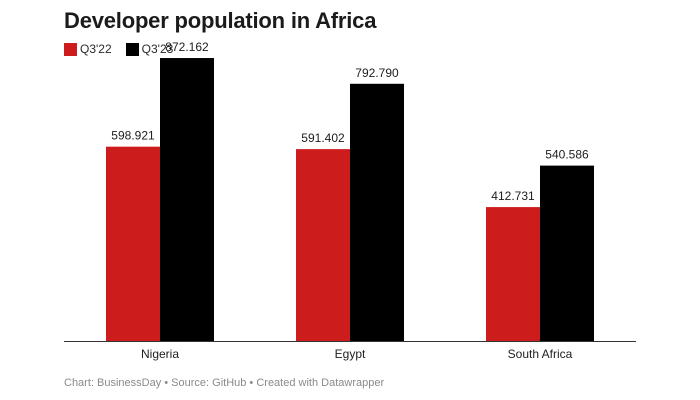 The image size is (700, 400). I want to click on data-label-south-africa-q3-23: 540.586, so click(567, 155).